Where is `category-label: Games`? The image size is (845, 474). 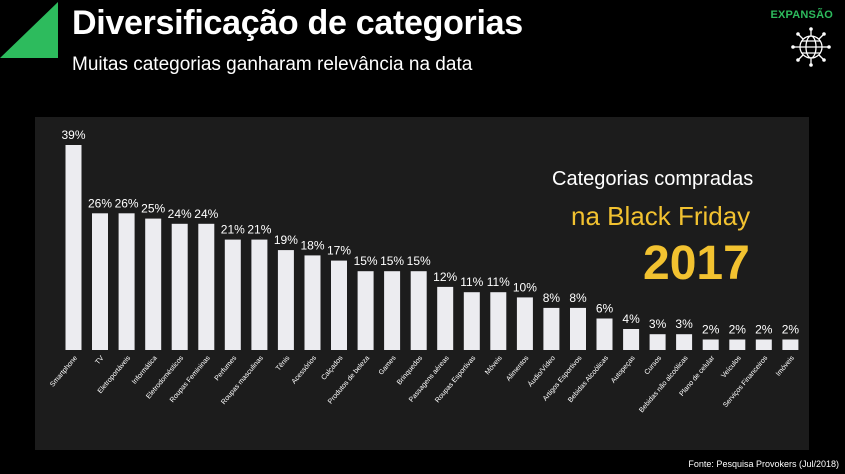
category-label: Games is located at coordinates (388, 365).